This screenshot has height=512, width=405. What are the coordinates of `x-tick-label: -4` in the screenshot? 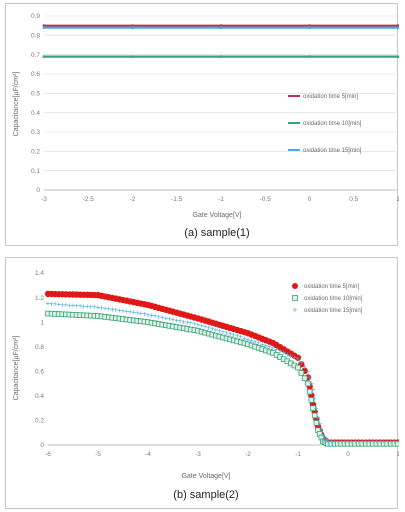 It's located at (148, 454).